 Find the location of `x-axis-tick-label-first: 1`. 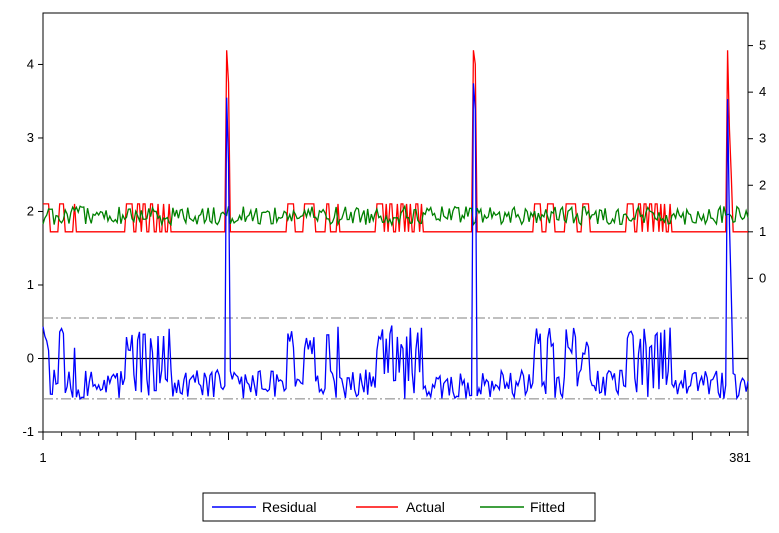

x-axis-tick-label-first: 1 is located at coordinates (42, 457).